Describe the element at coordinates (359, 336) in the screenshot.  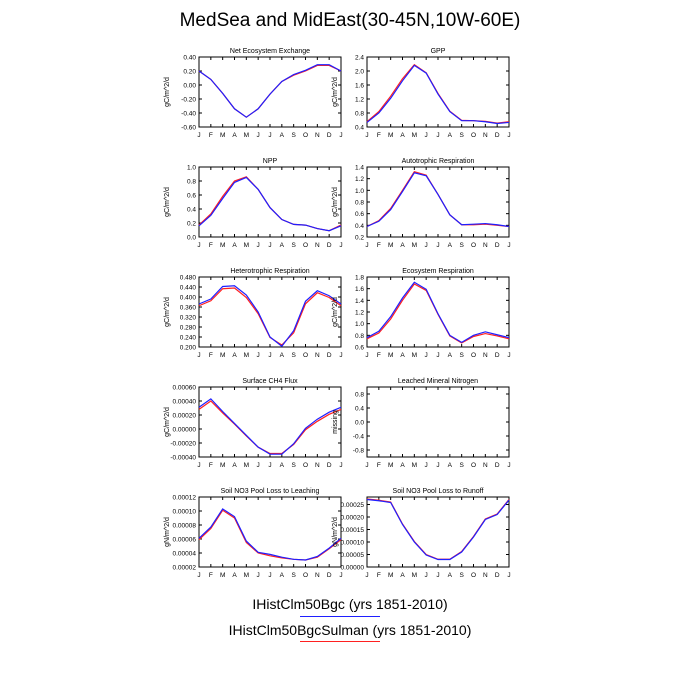
I see `y-tick-label-5-5: 0.8` at that location.